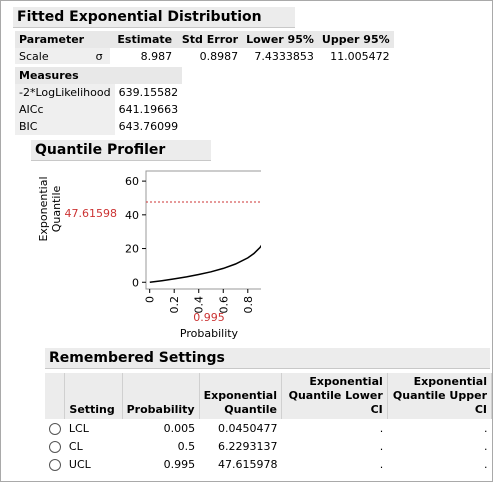 Image resolution: width=493 pixels, height=482 pixels. What do you see at coordinates (91, 213) in the screenshot?
I see `current-y-value: 47.61598` at bounding box center [91, 213].